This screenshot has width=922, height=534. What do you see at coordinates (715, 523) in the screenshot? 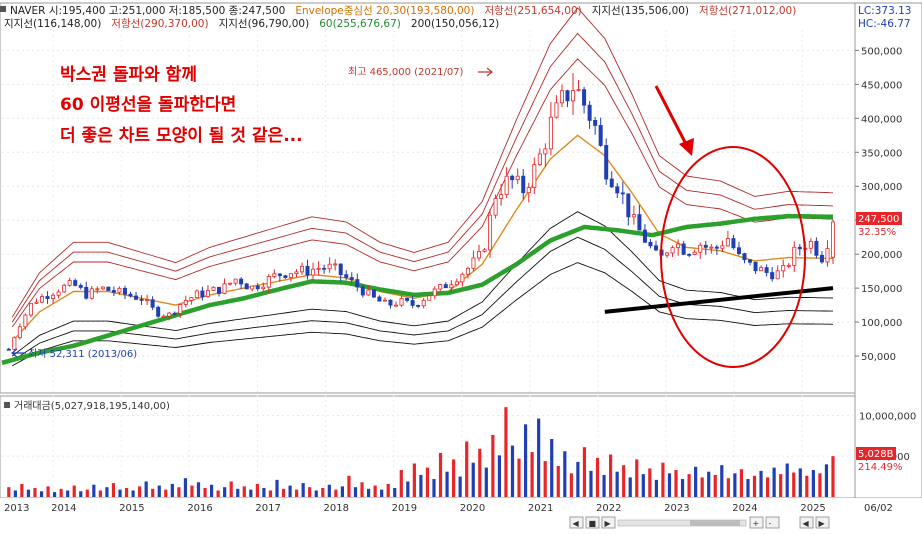
I see `scrollbar-thumb` at bounding box center [715, 523].